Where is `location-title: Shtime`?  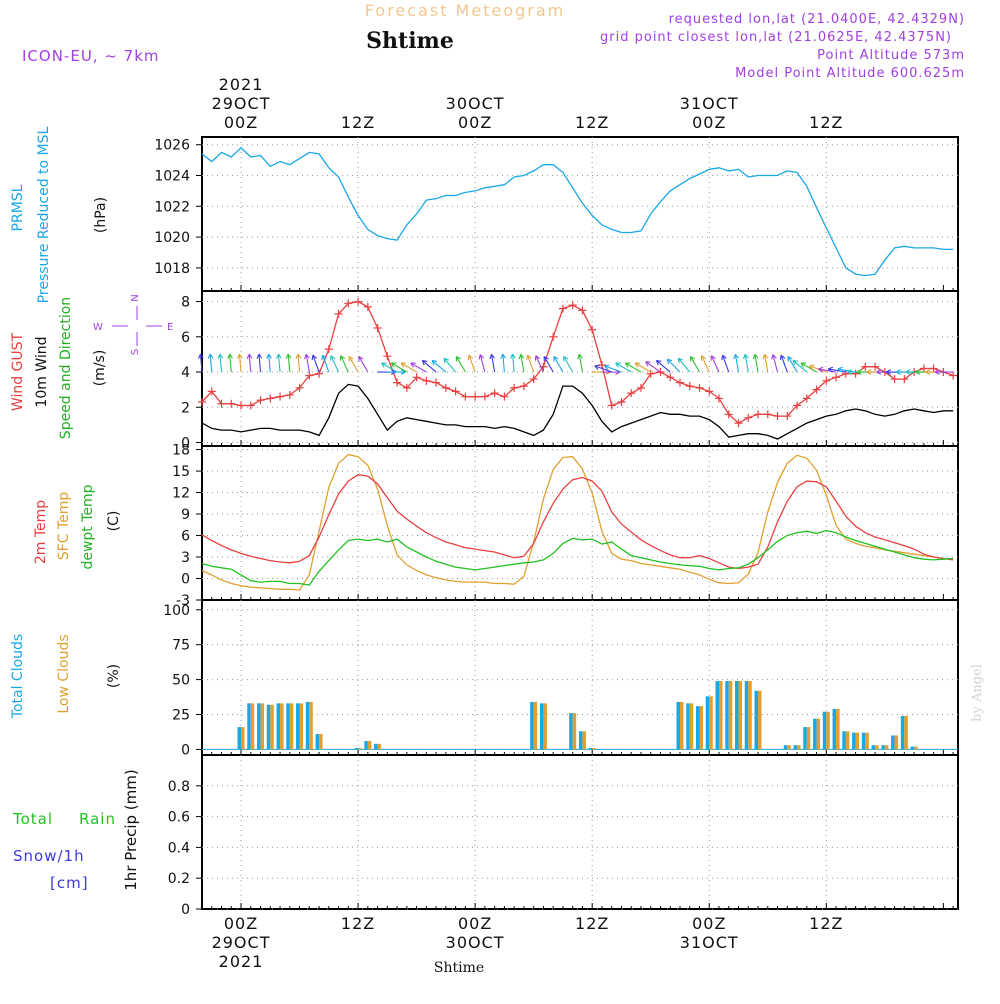
location-title: Shtime is located at coordinates (410, 41).